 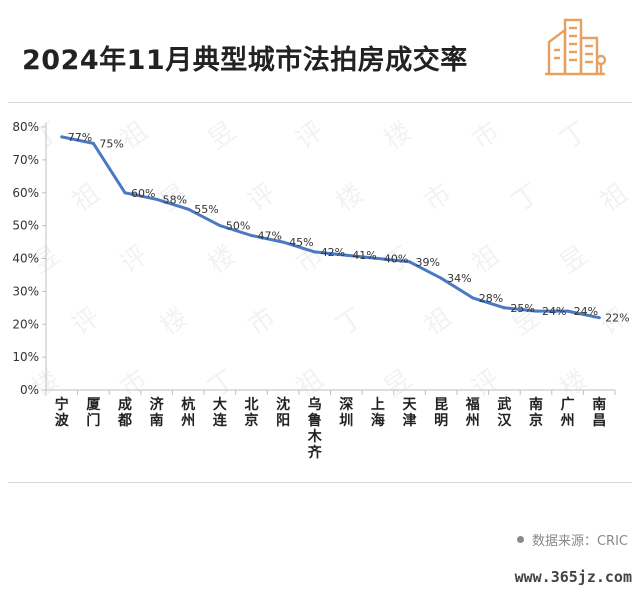 I want to click on data-label: 25%, so click(x=522, y=308).